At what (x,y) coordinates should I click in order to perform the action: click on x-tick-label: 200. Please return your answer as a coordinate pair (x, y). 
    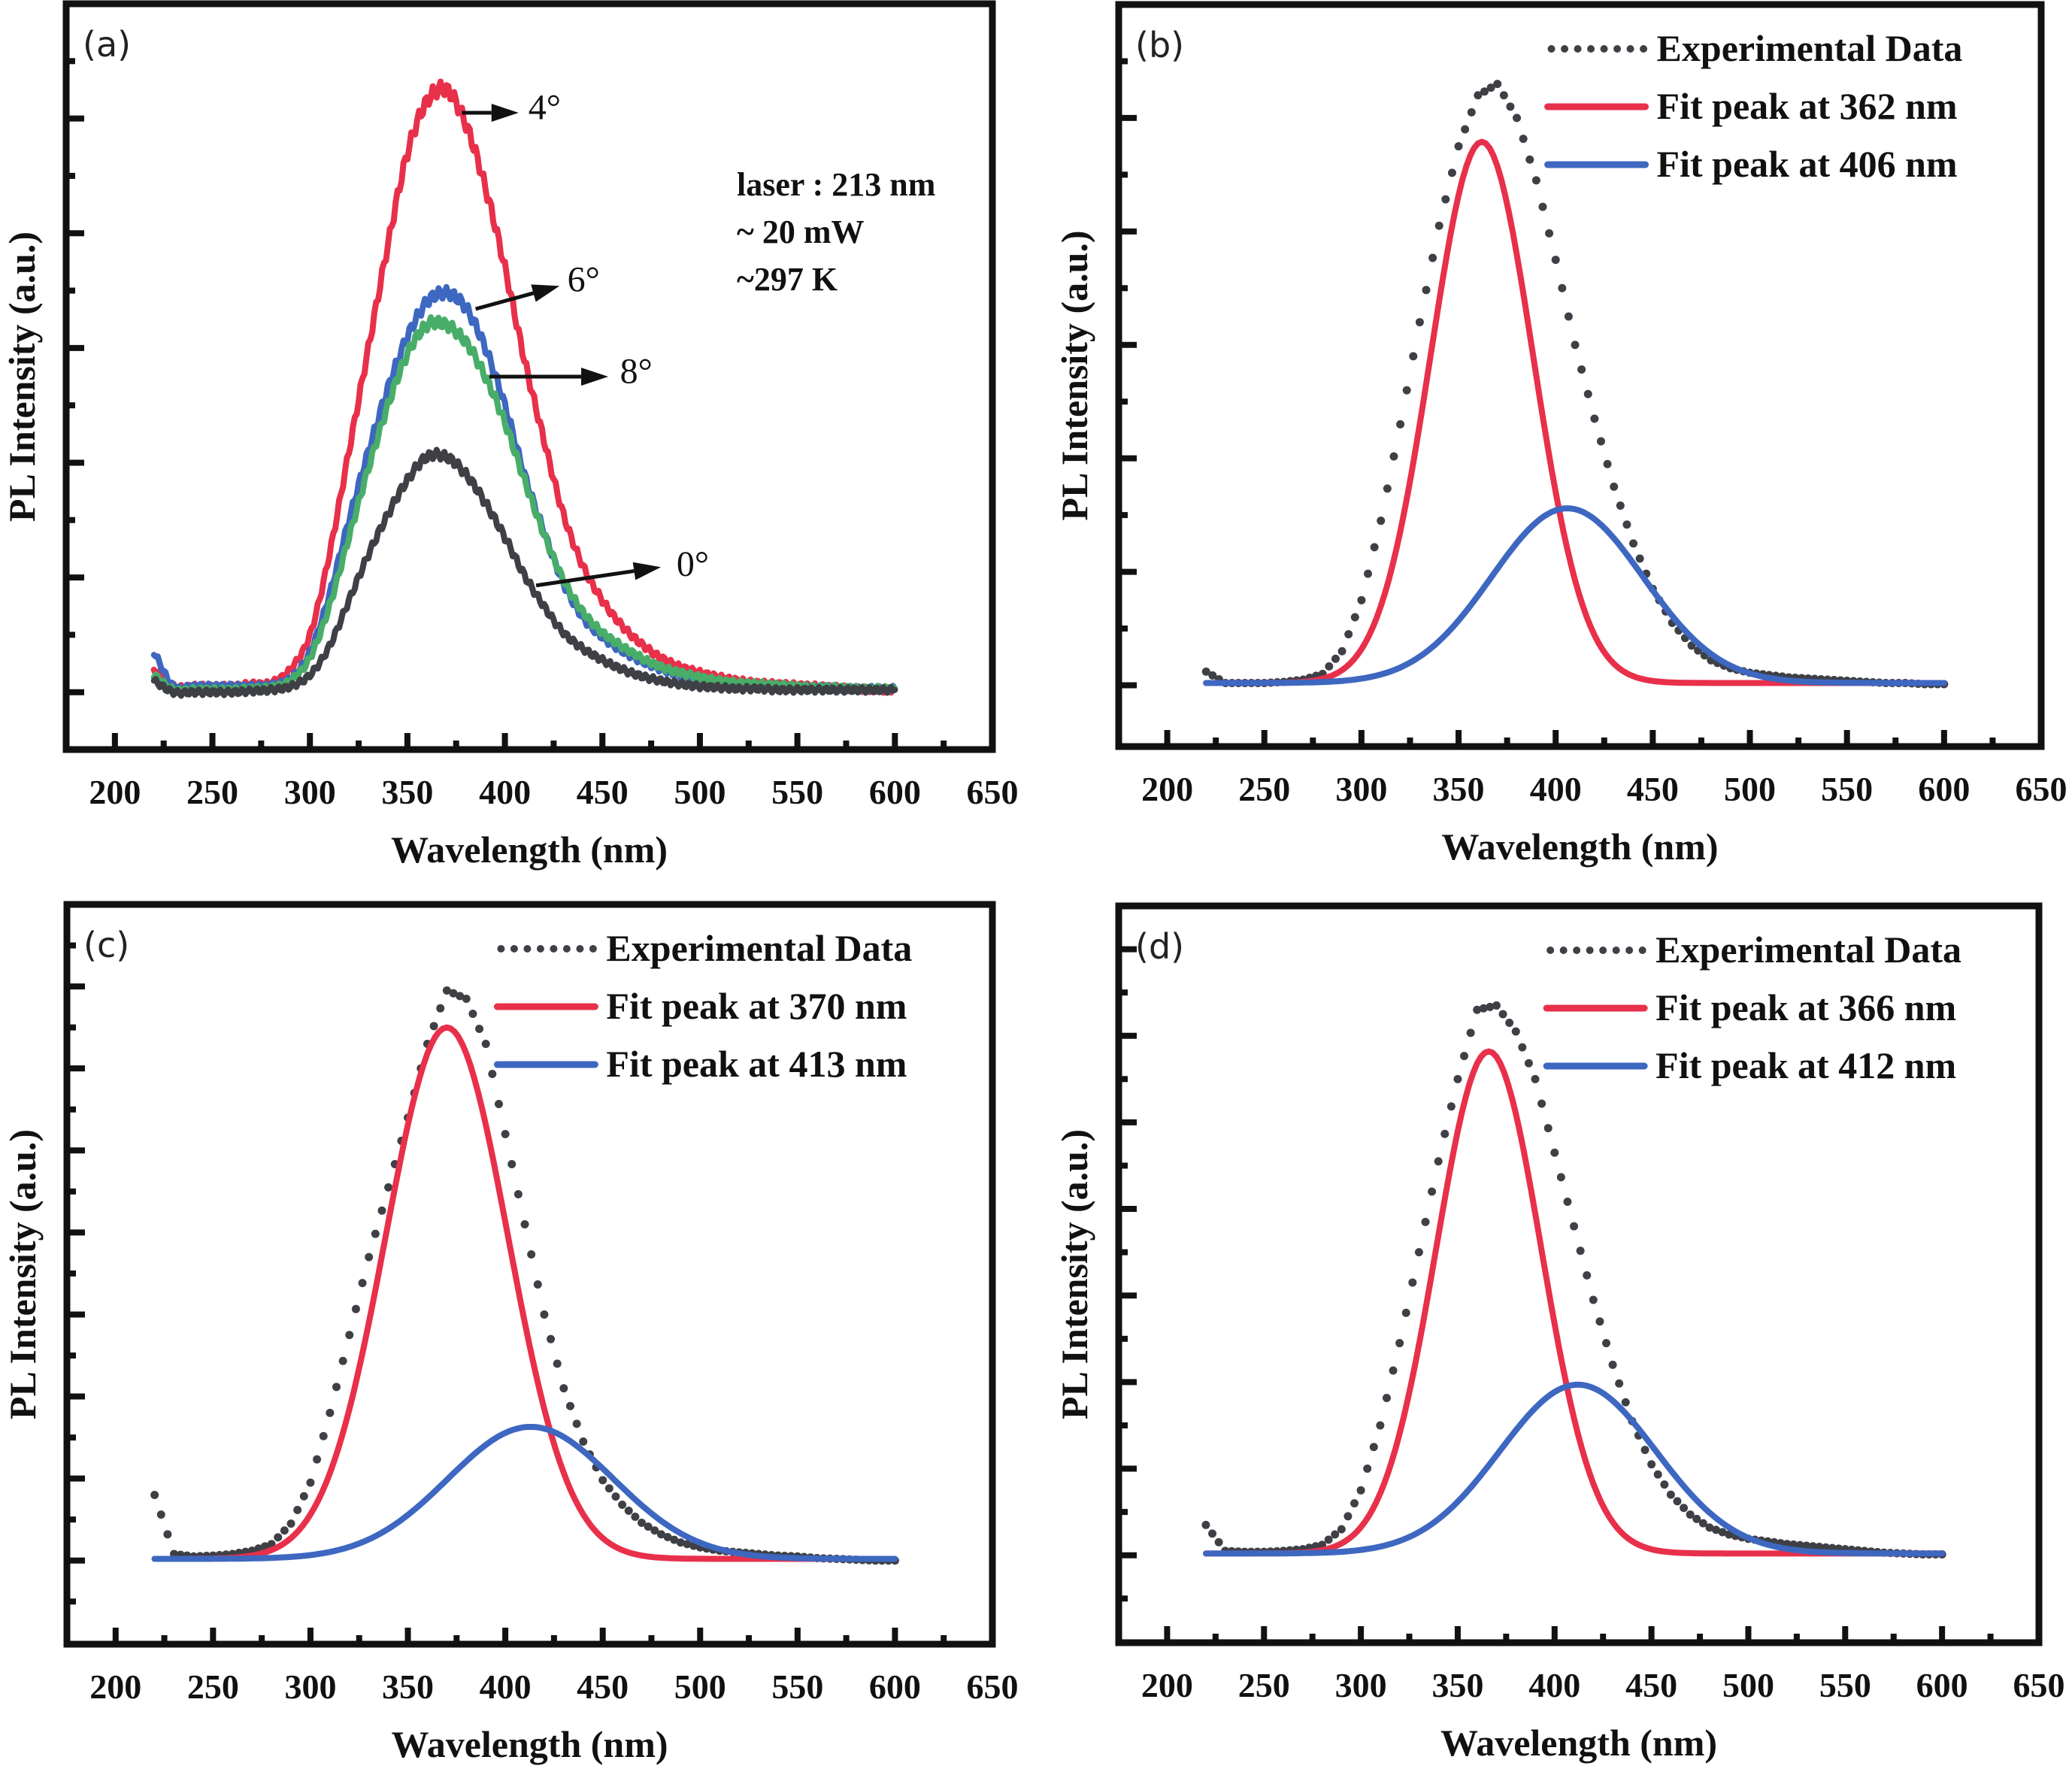
    Looking at the image, I should click on (115, 1686).